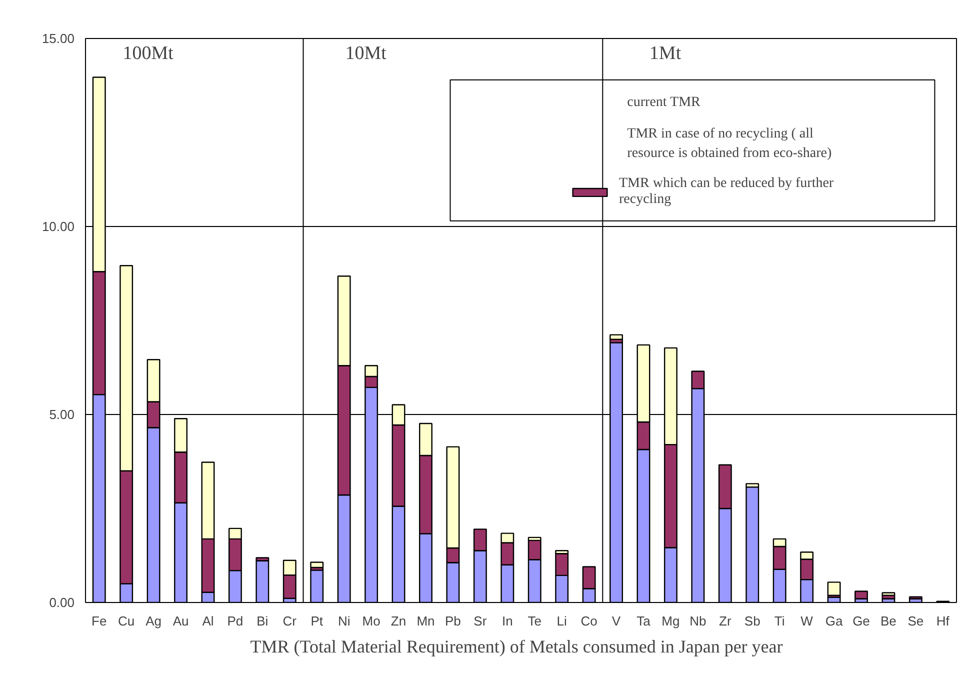 This screenshot has width=964, height=677. Describe the element at coordinates (725, 621) in the screenshot. I see `x-tick-label: Zr` at that location.